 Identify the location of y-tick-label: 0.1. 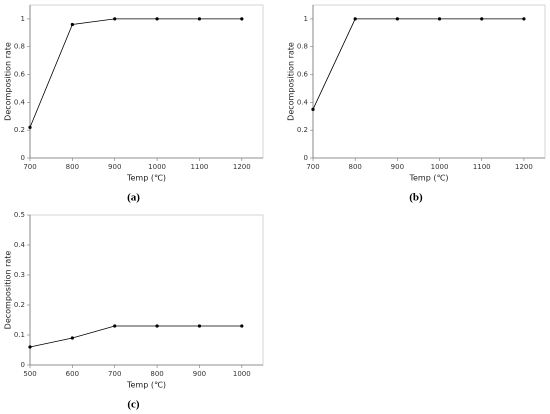
(19, 335).